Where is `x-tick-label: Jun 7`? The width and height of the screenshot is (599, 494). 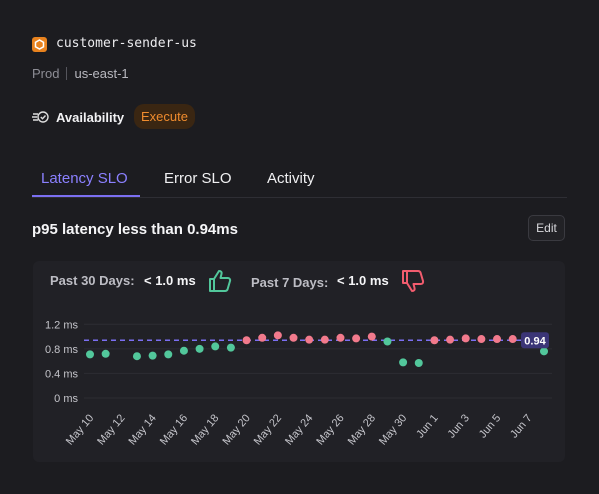
x-tick-label: Jun 7 is located at coordinates (521, 426).